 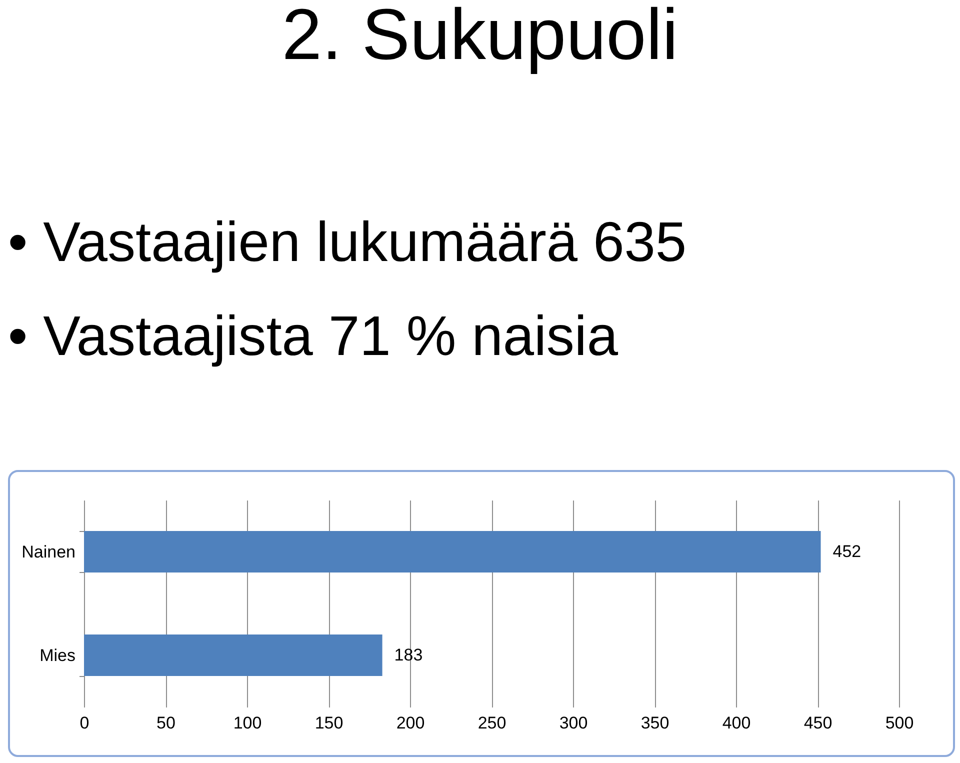 What do you see at coordinates (166, 723) in the screenshot?
I see `x-tick-label: 50` at bounding box center [166, 723].